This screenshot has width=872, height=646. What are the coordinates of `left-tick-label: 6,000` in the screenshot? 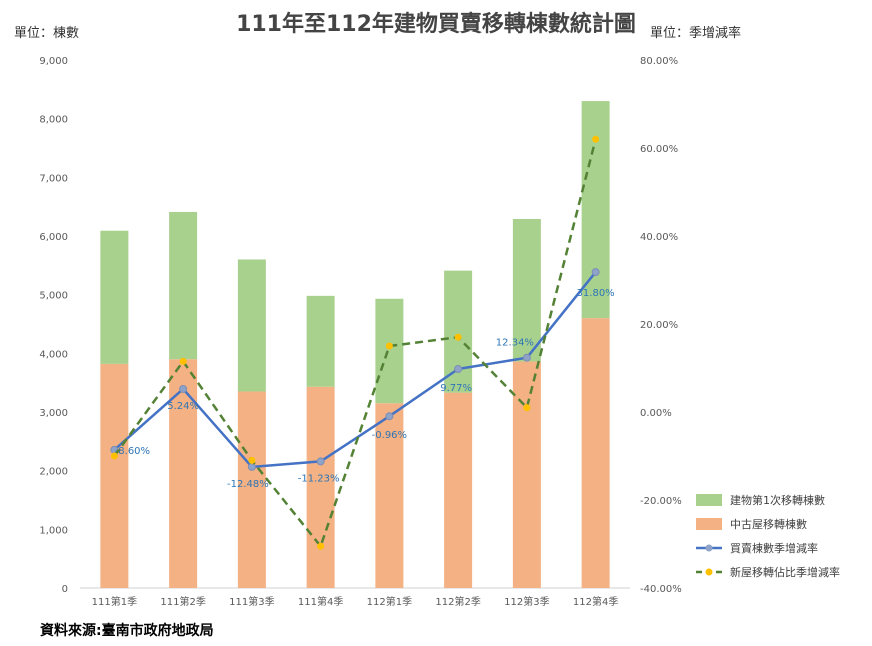 It's located at (53, 237).